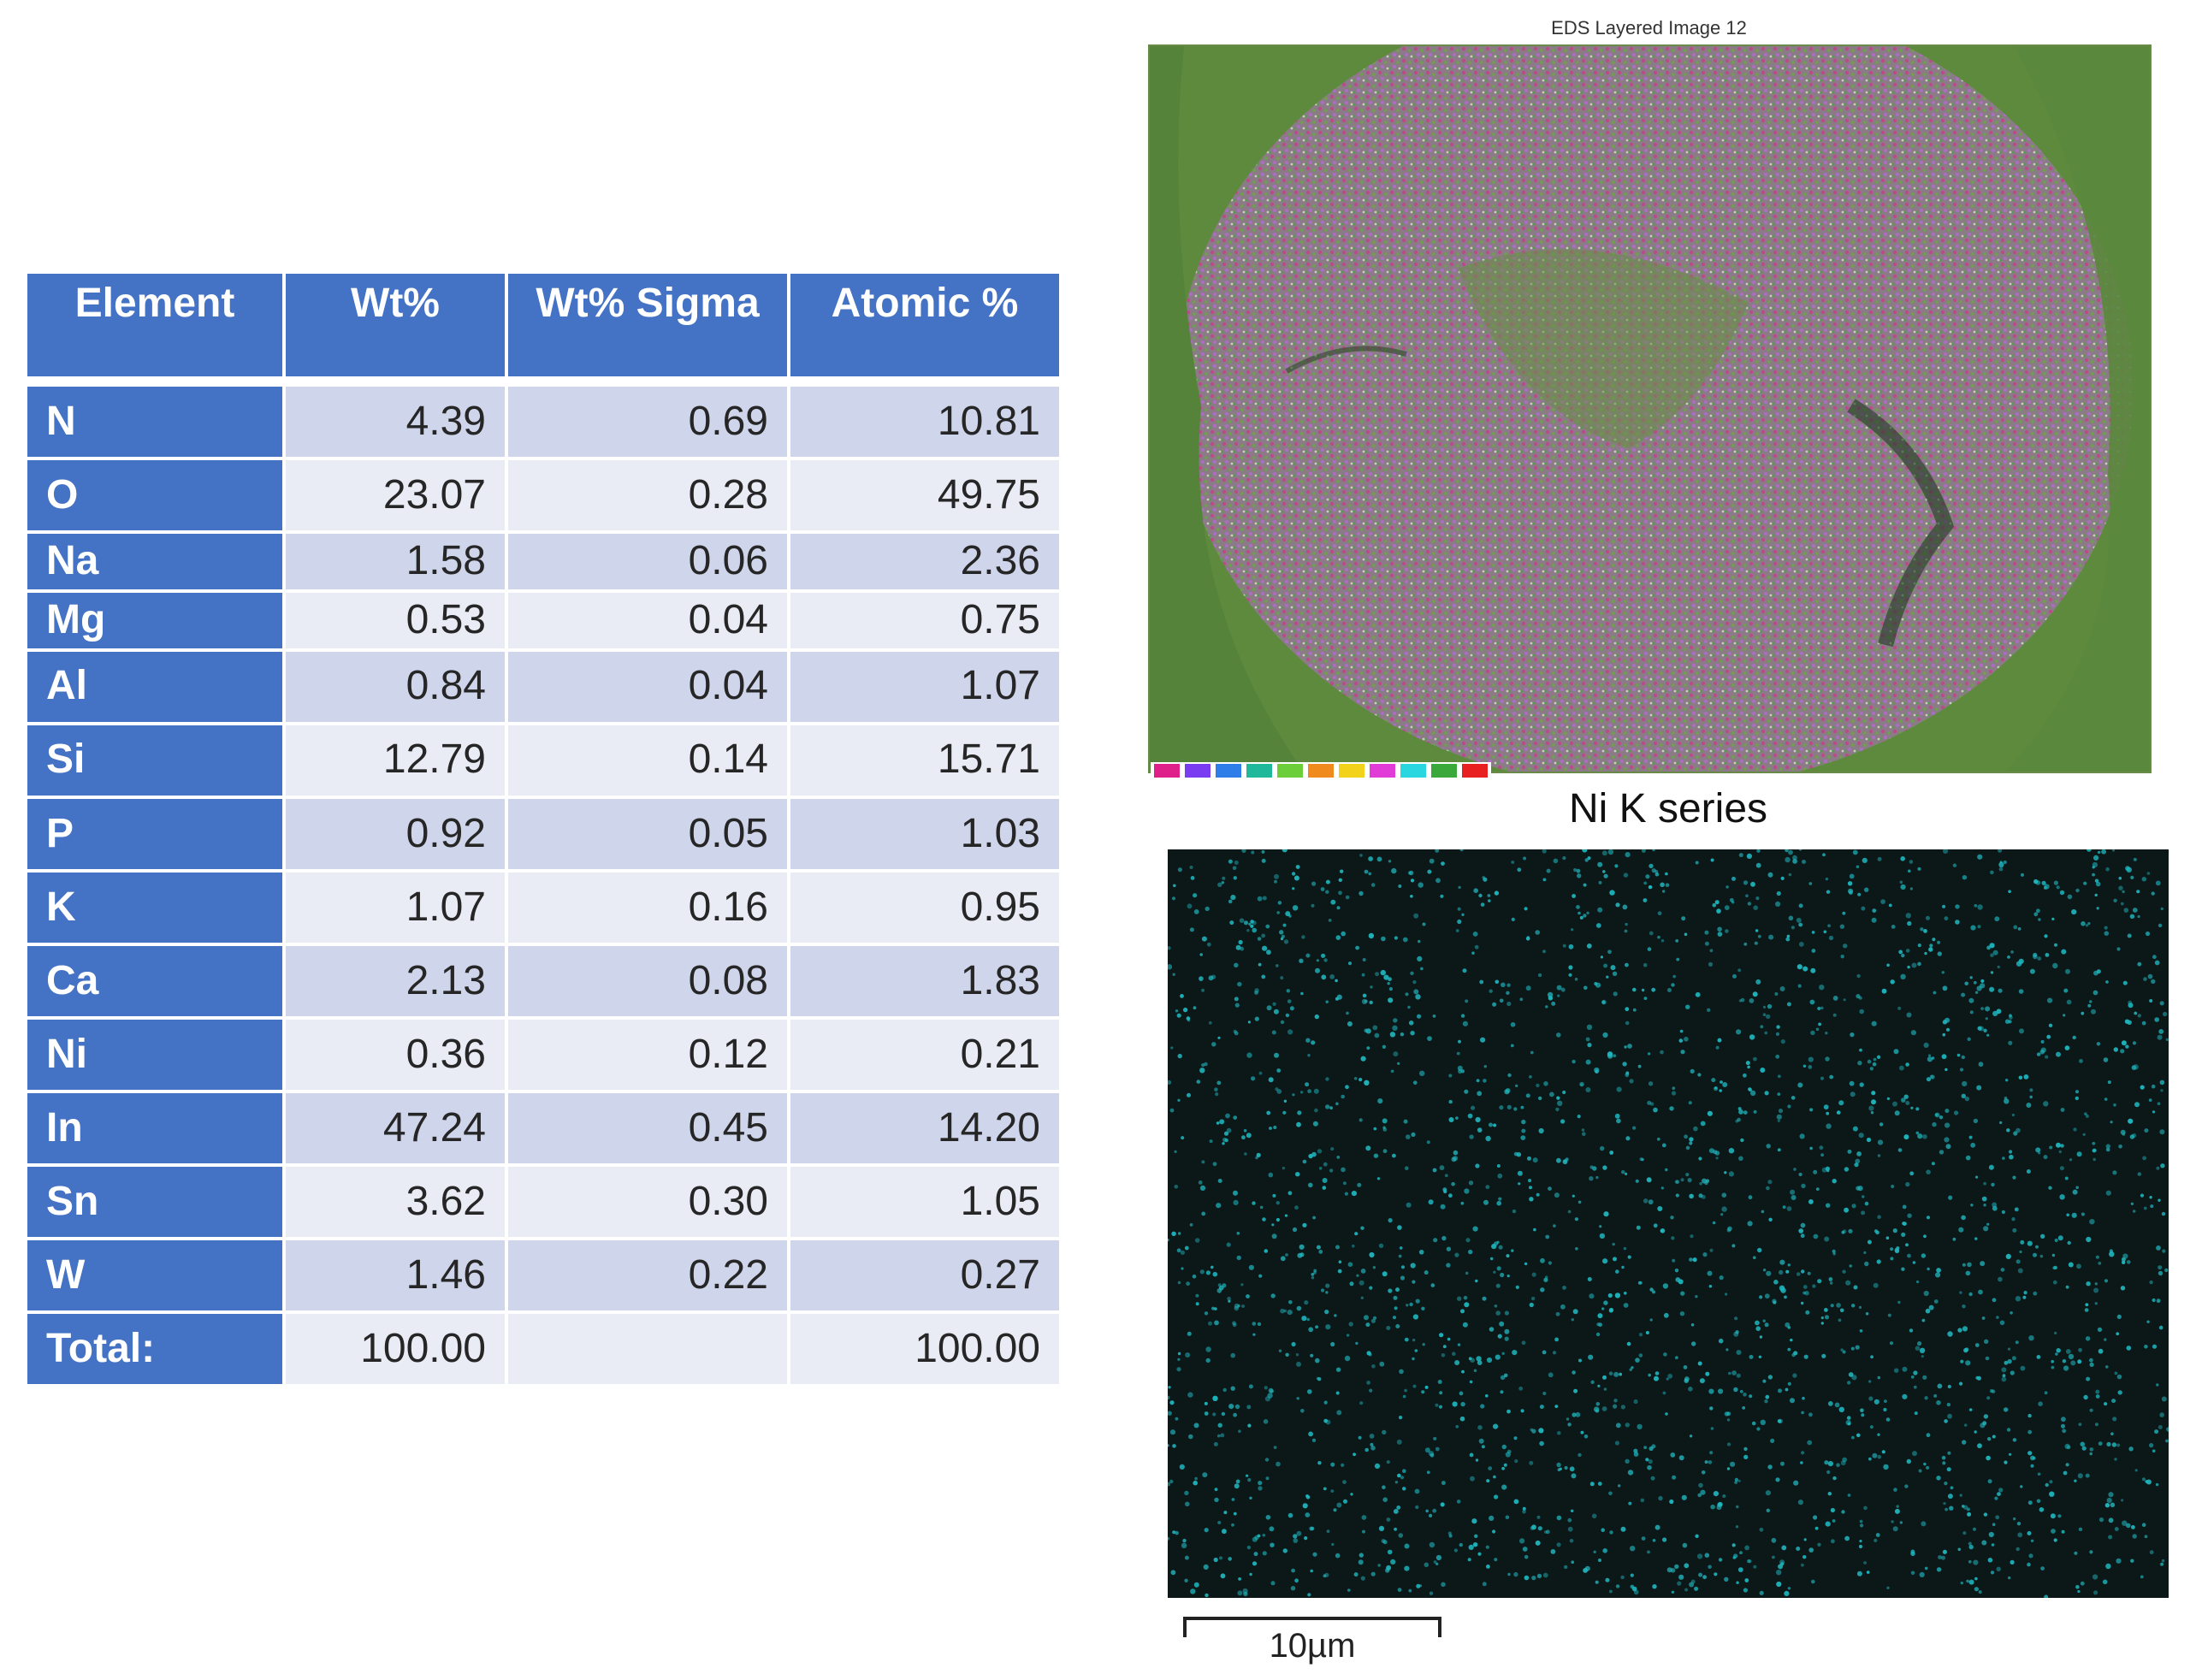  I want to click on scale-bar, so click(1312, 1627).